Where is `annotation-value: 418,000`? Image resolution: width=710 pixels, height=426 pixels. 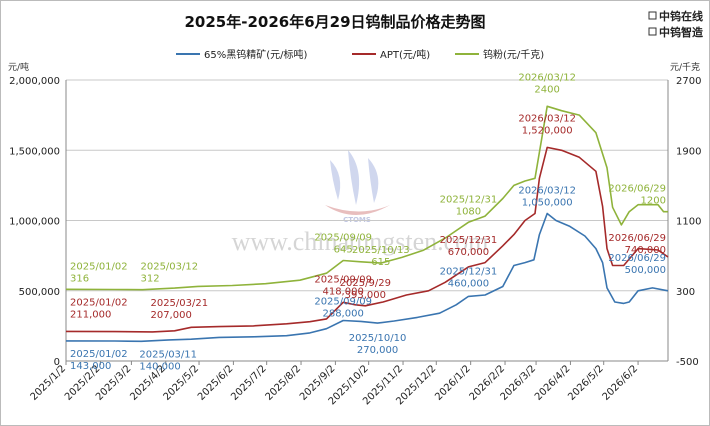
annotation-value: 418,000 is located at coordinates (342, 291).